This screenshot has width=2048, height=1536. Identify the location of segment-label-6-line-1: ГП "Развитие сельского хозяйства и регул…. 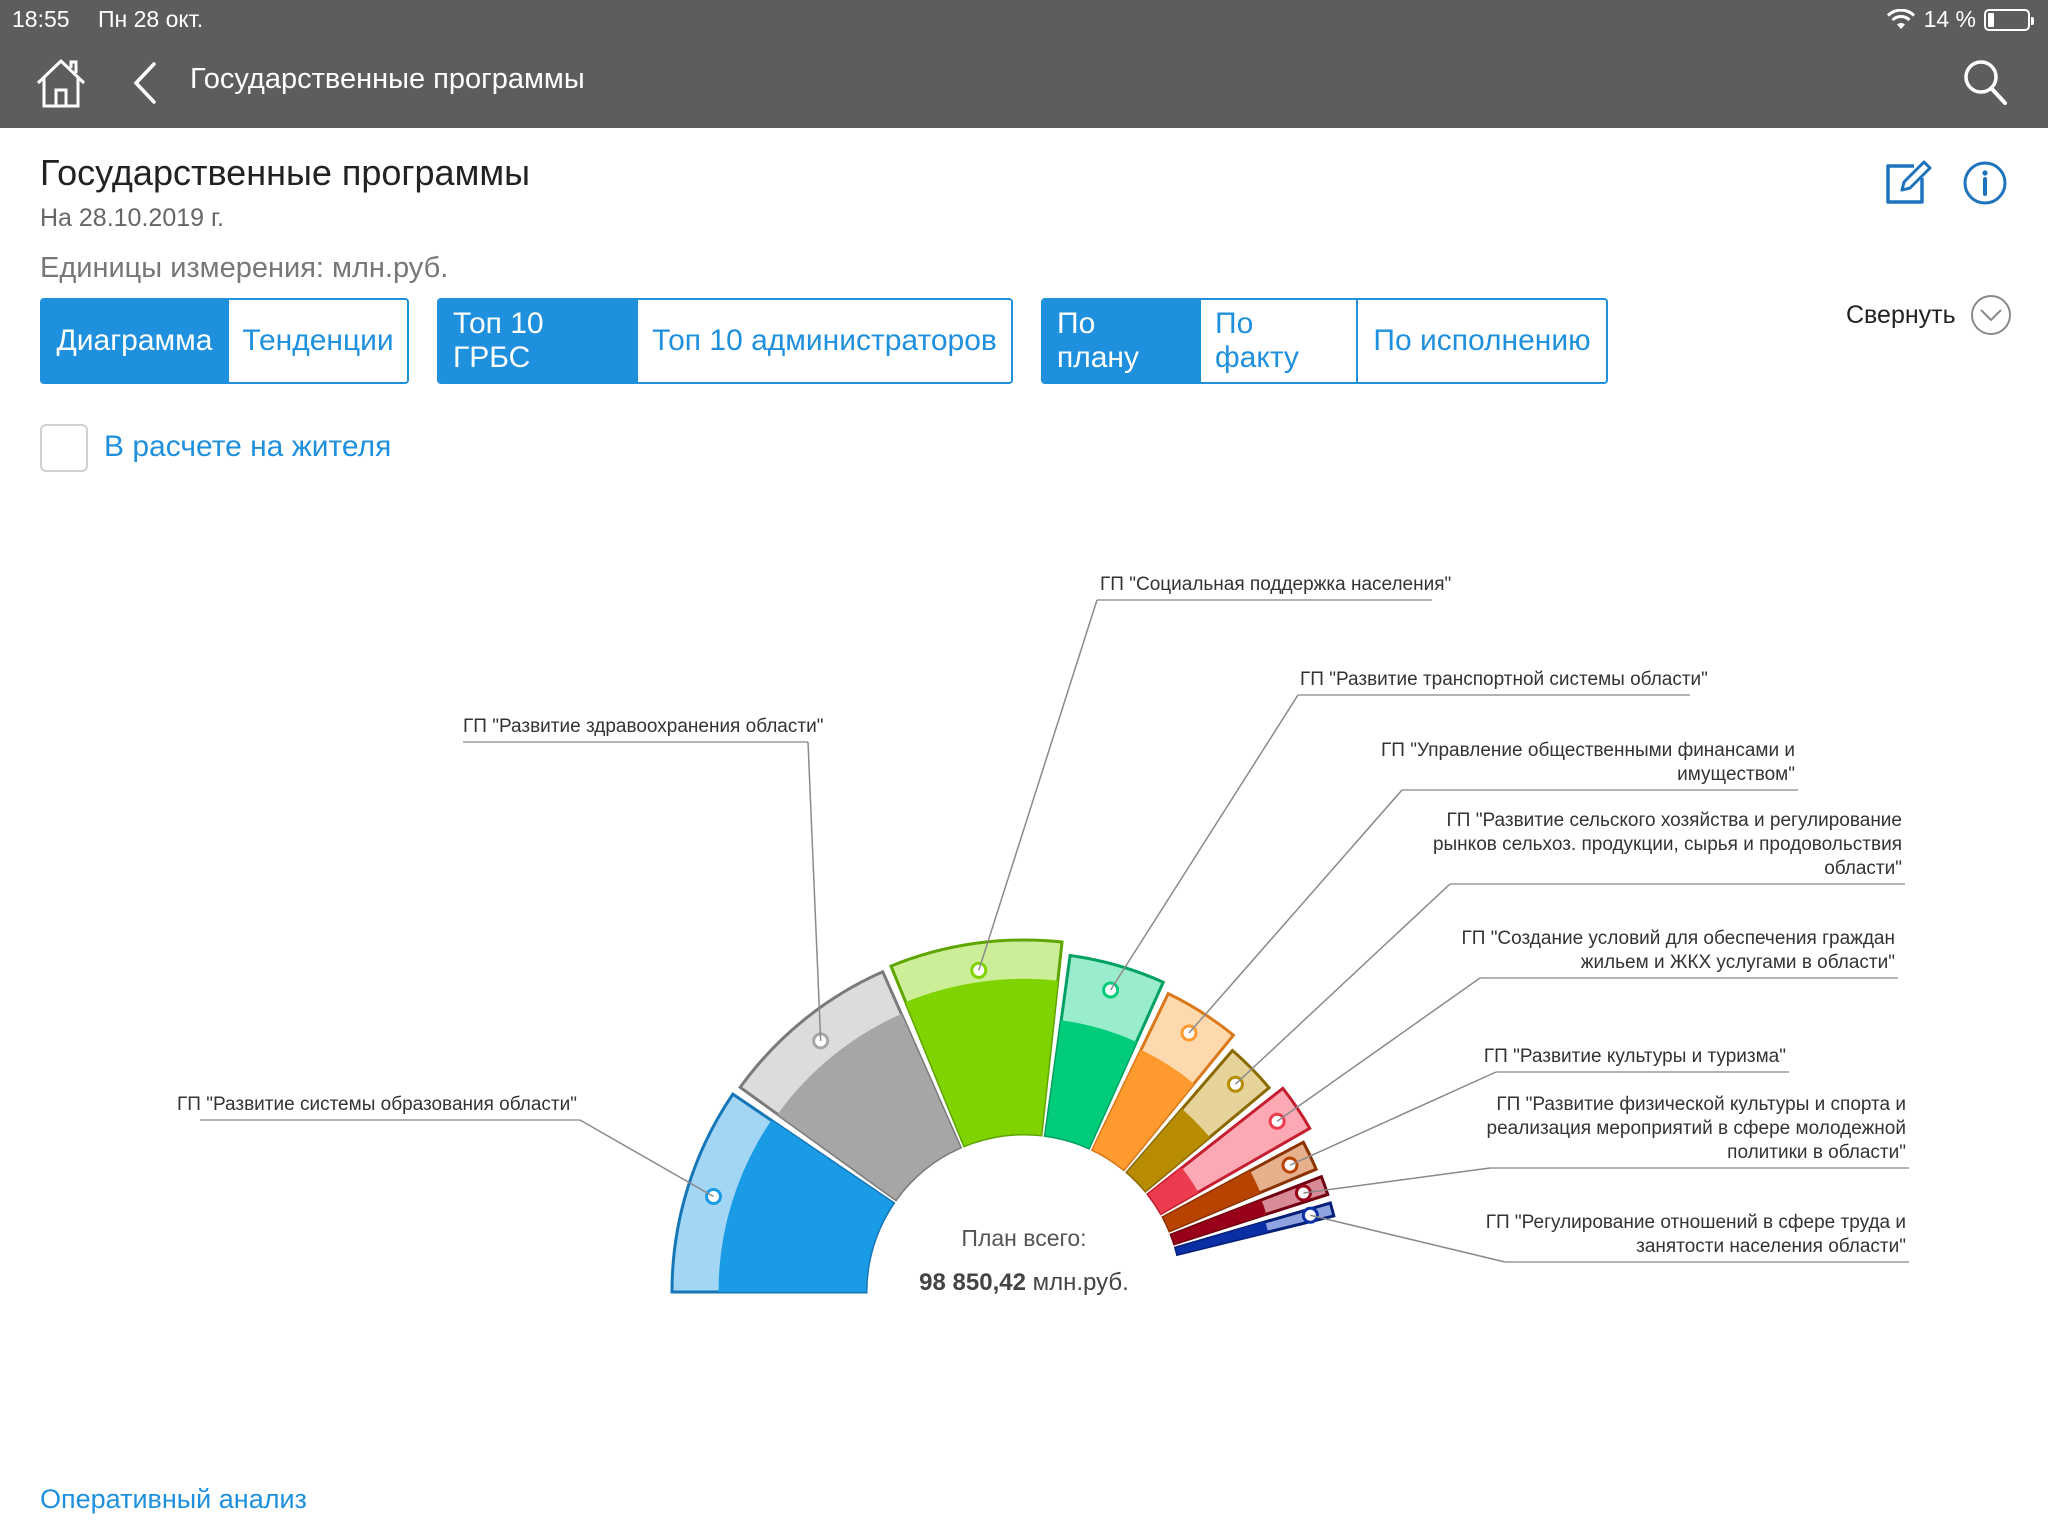
(1675, 820).